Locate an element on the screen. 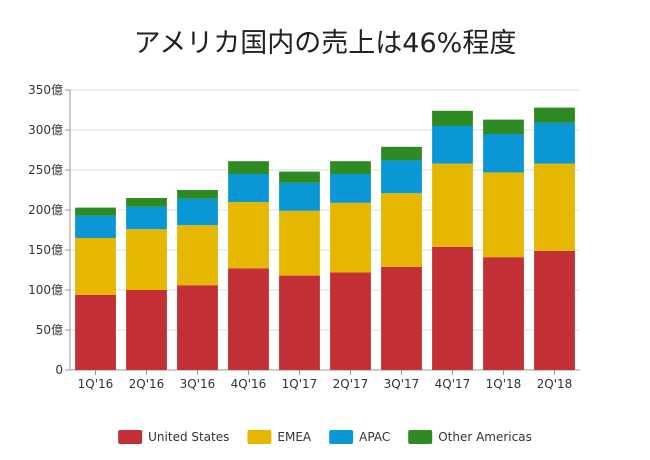 Image resolution: width=650 pixels, height=460 pixels. legend-label: Other Americas is located at coordinates (485, 437).